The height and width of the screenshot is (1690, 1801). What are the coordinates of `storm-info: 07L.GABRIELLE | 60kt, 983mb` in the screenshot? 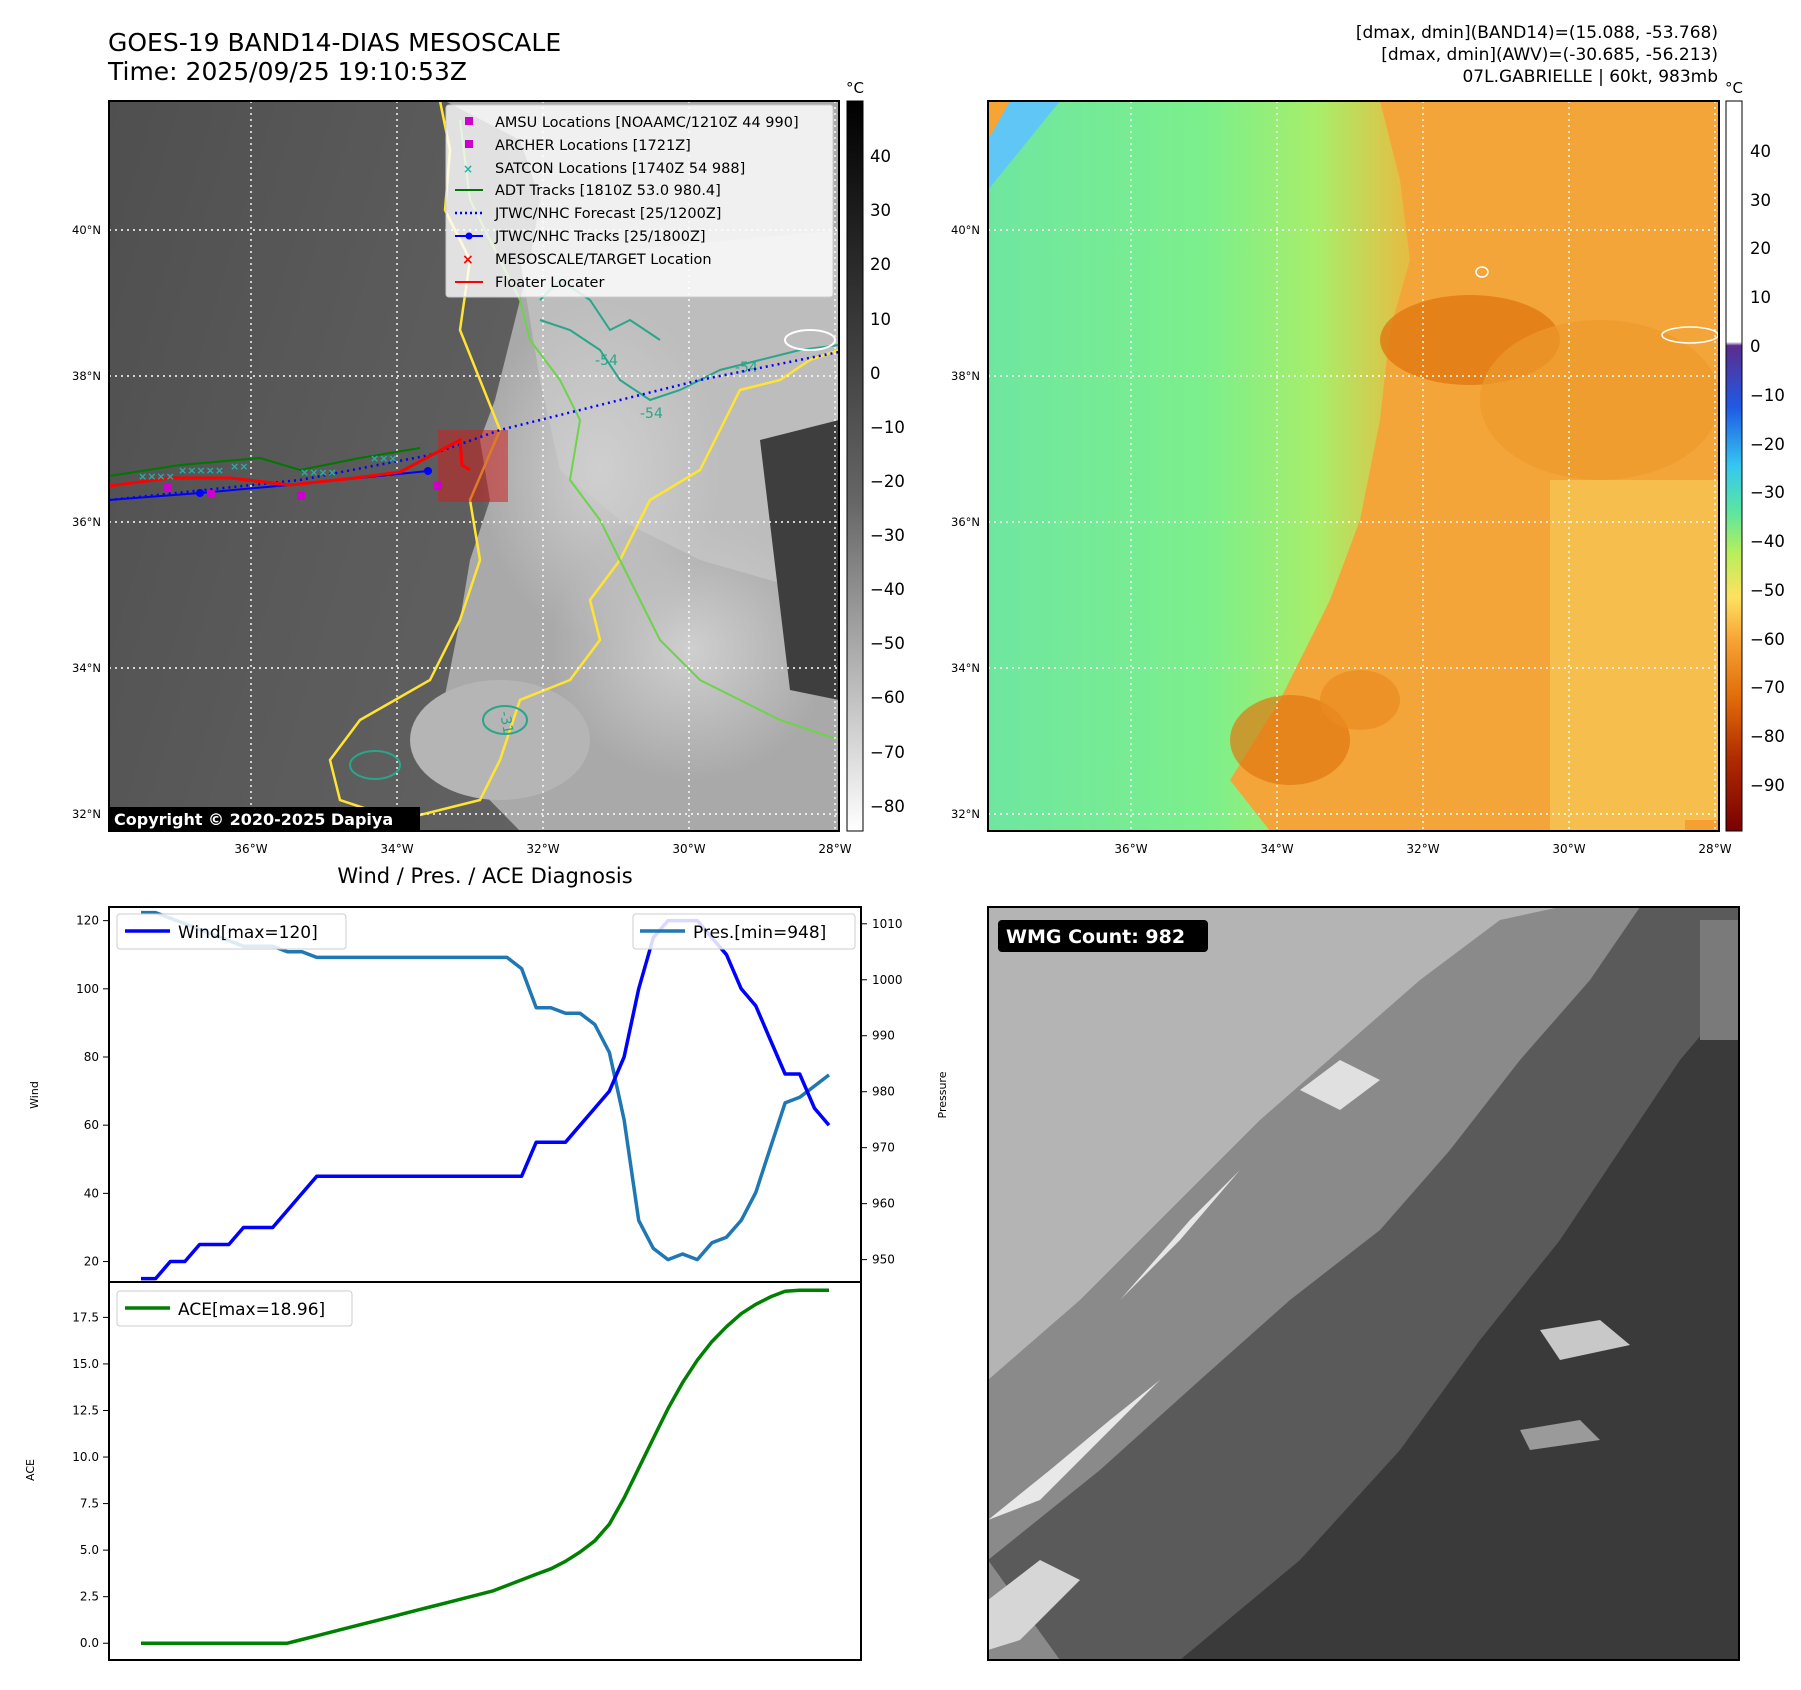 It's located at (1590, 77).